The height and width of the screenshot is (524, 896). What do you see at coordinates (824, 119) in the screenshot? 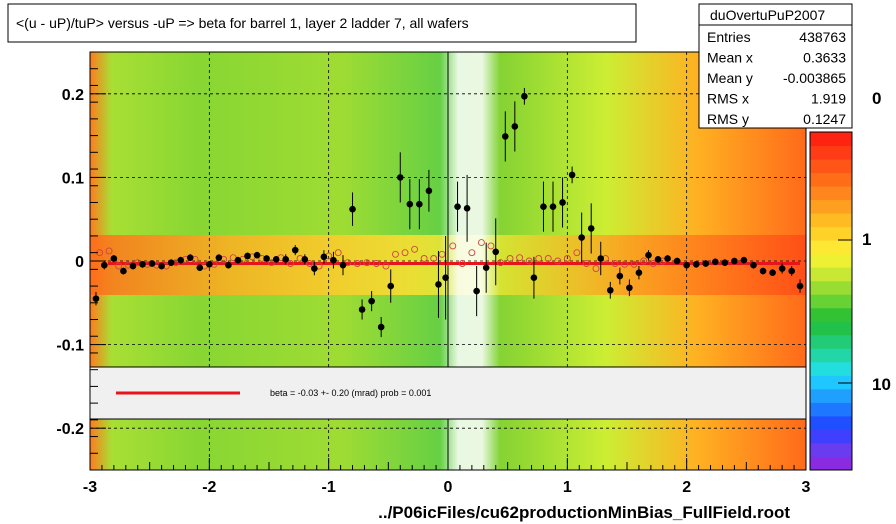
I see `stats-value: 0.1247` at bounding box center [824, 119].